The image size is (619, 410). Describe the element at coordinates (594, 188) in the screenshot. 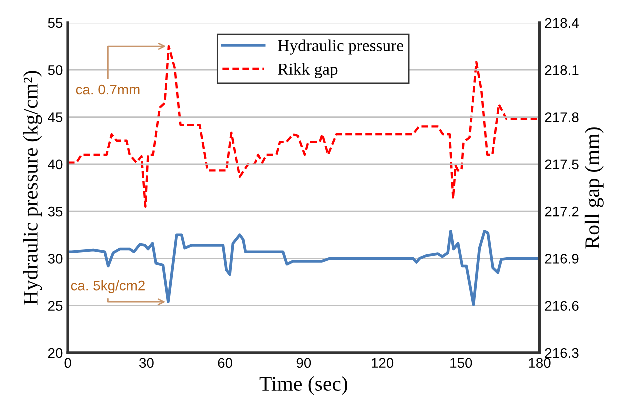

I see `y2-axis-title: Roll gap (mm)` at that location.